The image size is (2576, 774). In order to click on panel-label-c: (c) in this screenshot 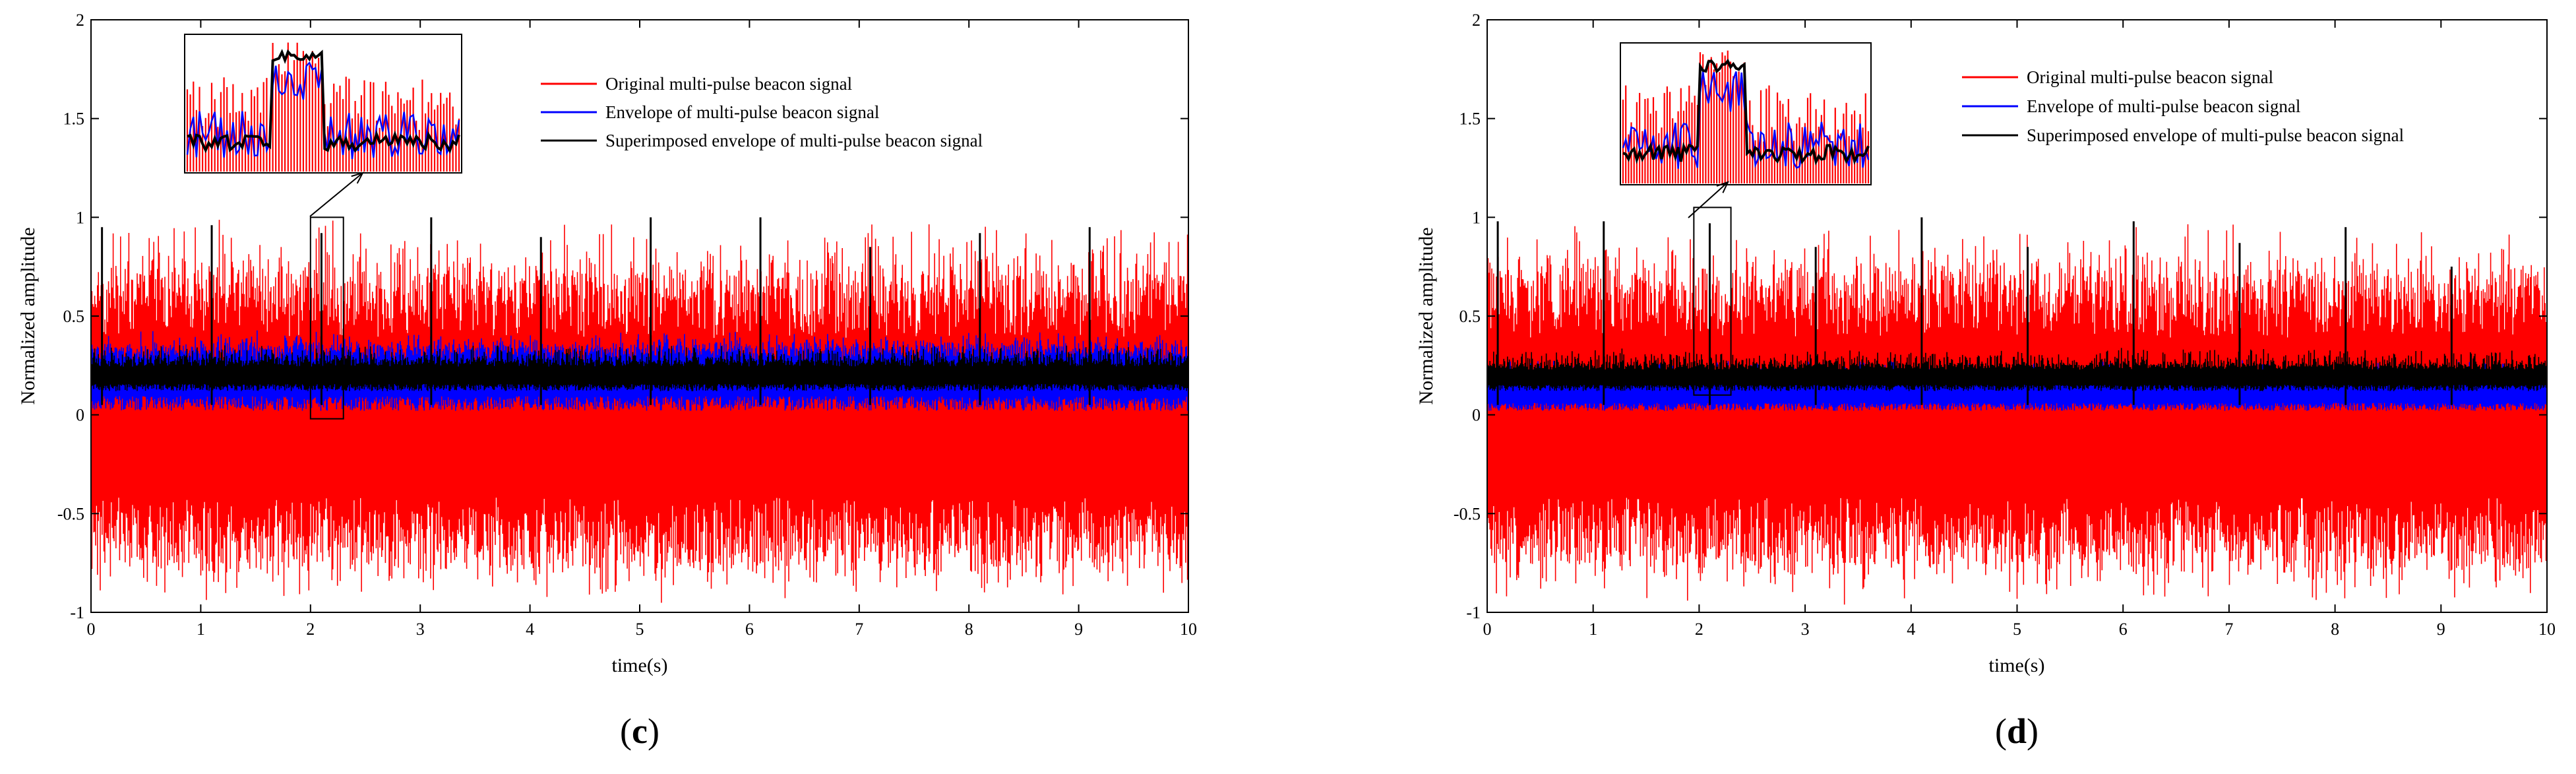, I will do `click(639, 731)`.